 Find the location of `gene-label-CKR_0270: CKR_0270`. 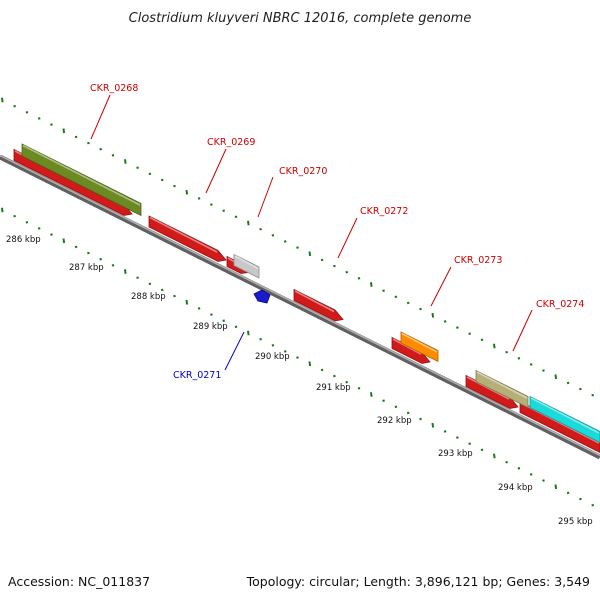

gene-label-CKR_0270: CKR_0270 is located at coordinates (303, 171).